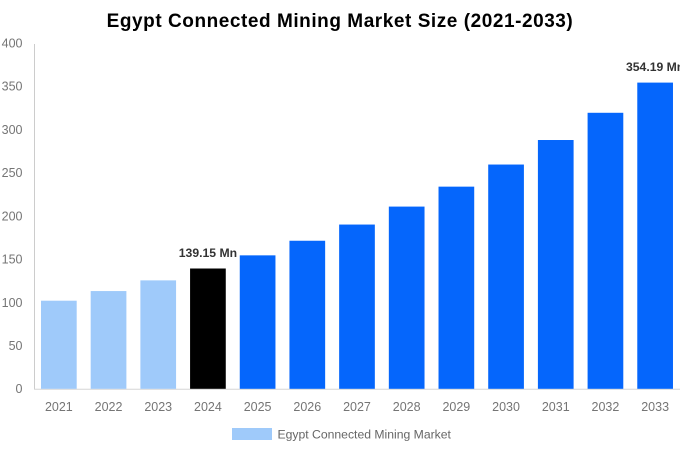 The width and height of the screenshot is (680, 455). What do you see at coordinates (12, 260) in the screenshot?
I see `svg-text: 150` at bounding box center [12, 260].